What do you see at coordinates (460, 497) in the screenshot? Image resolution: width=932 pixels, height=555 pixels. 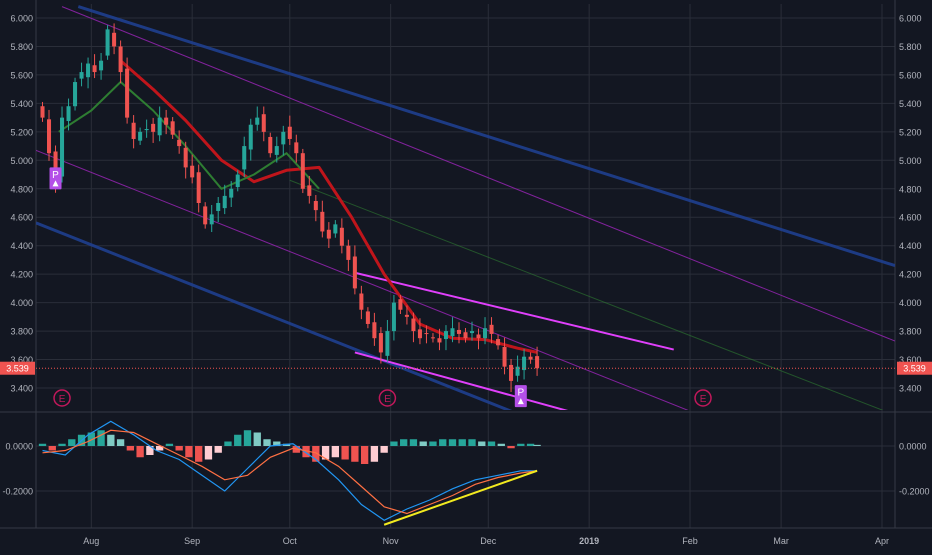 I see `divergence-trendline` at bounding box center [460, 497].